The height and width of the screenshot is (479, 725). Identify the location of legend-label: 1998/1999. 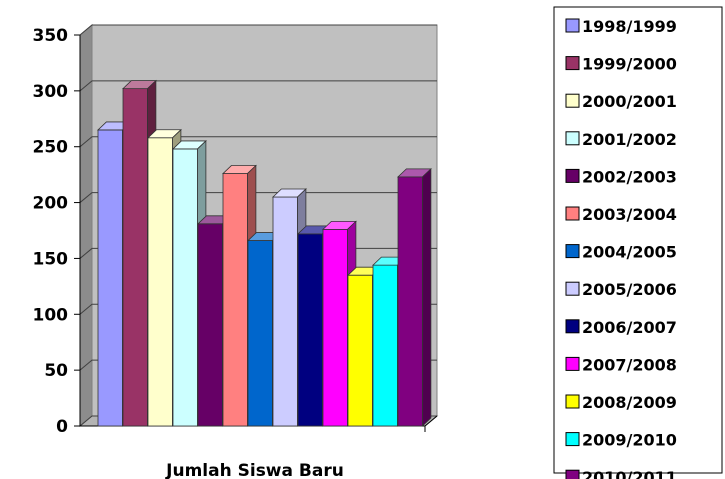
(629, 26).